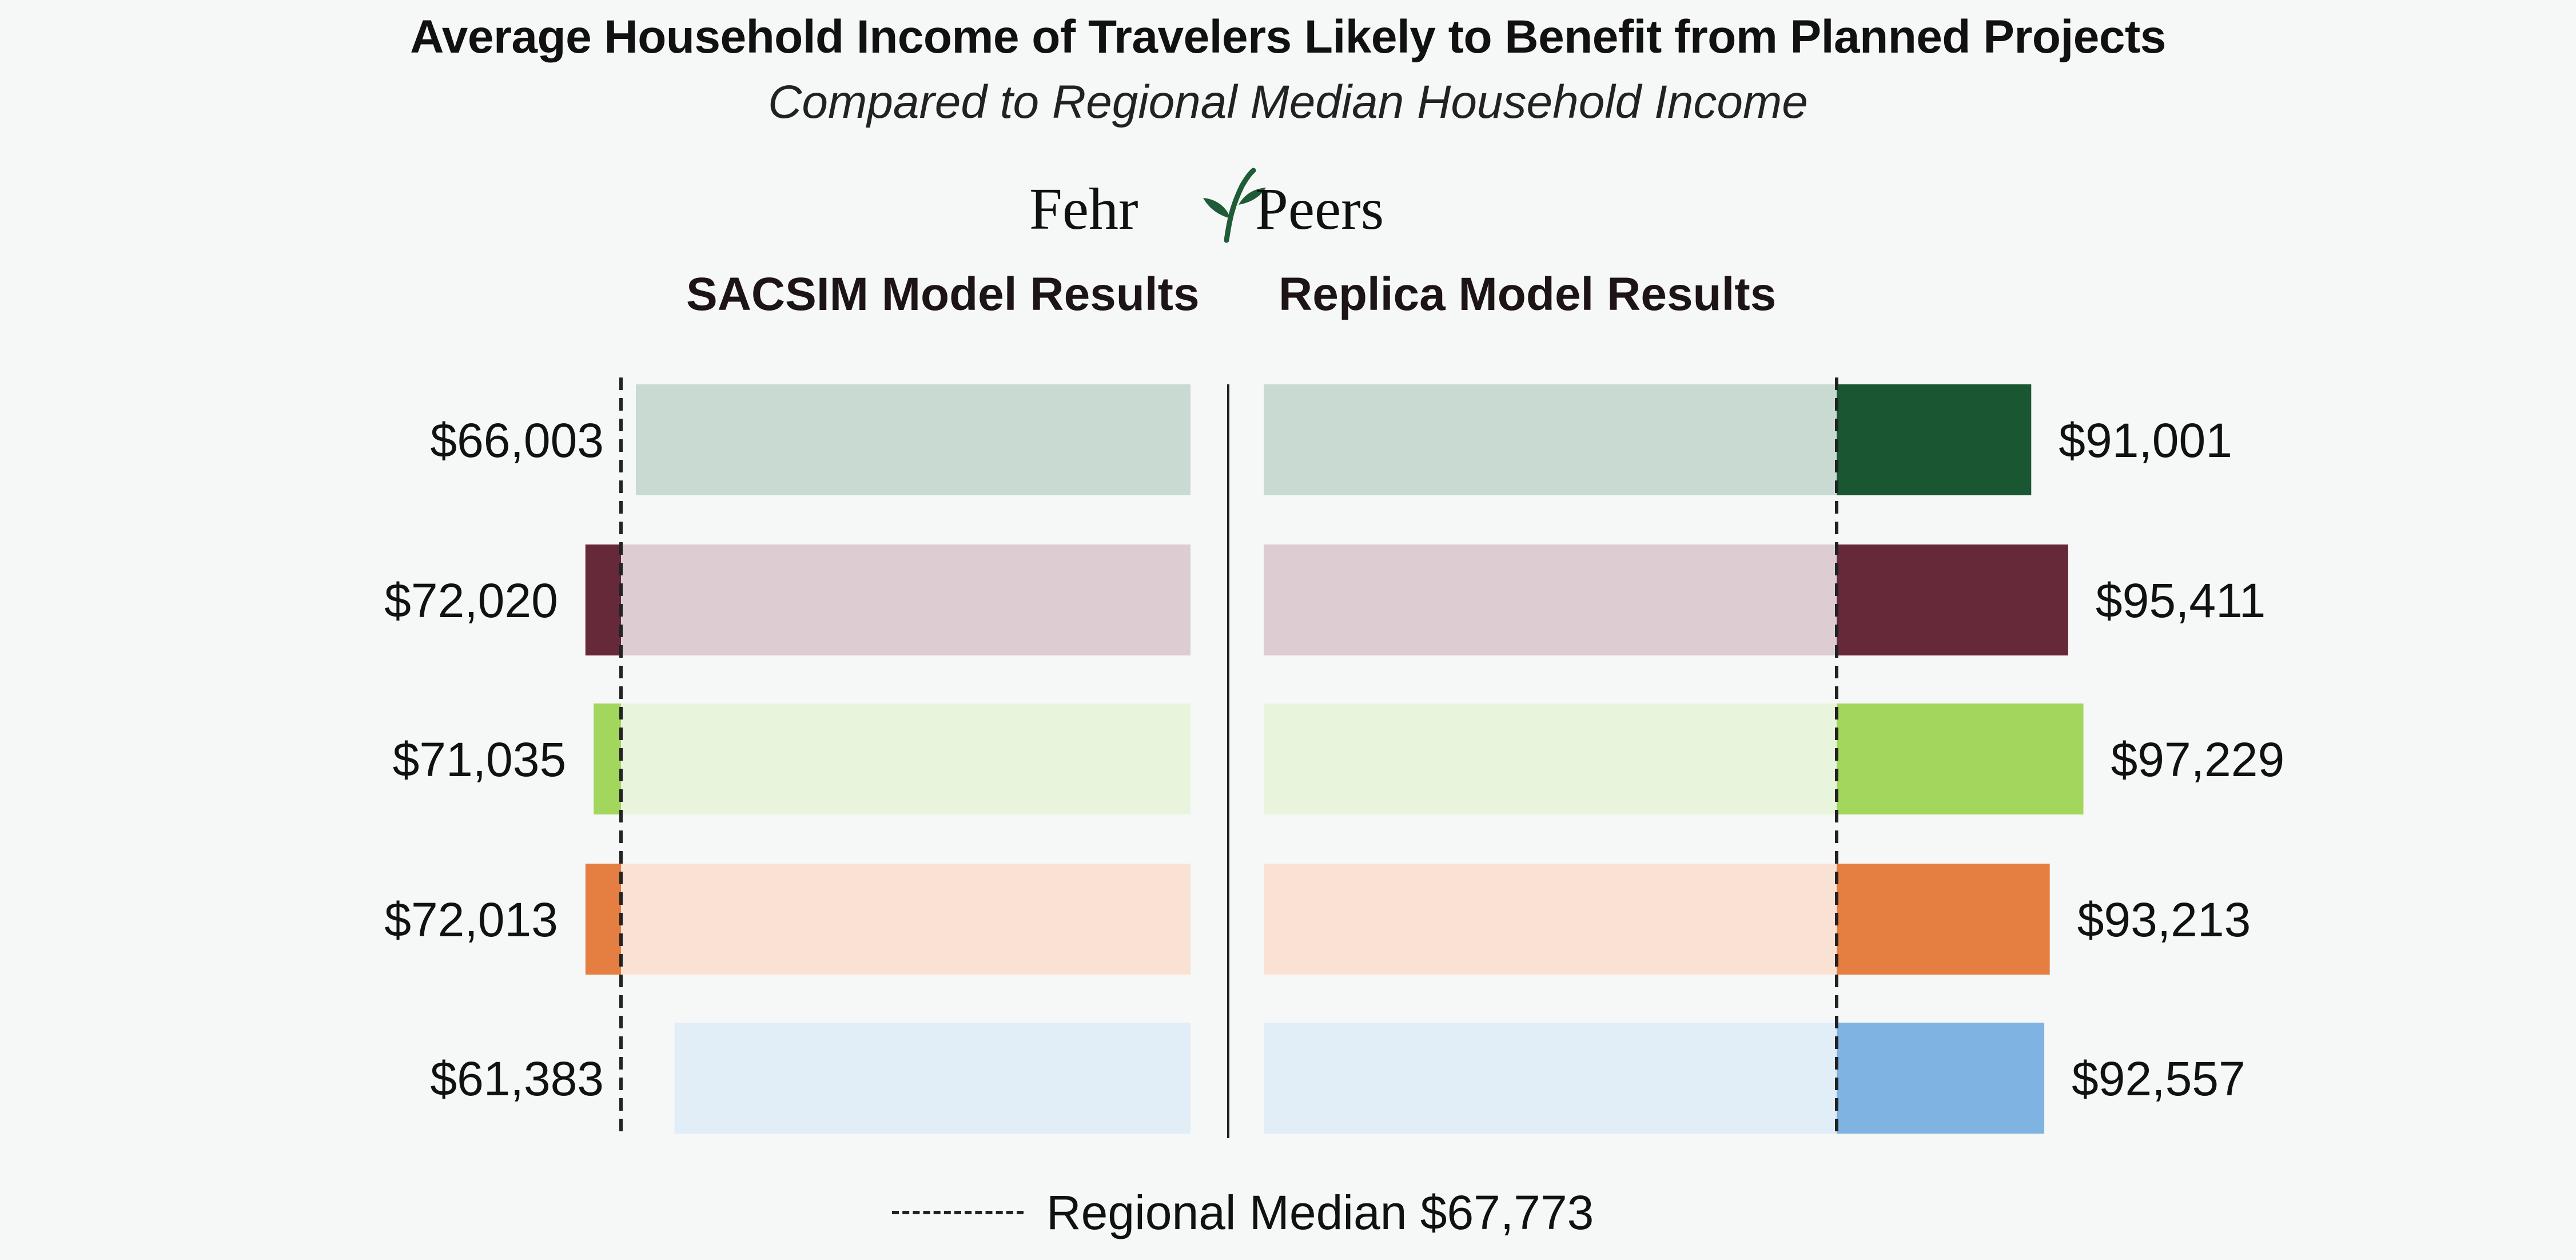  I want to click on sacsim-value-label-1: $72,020, so click(471, 600).